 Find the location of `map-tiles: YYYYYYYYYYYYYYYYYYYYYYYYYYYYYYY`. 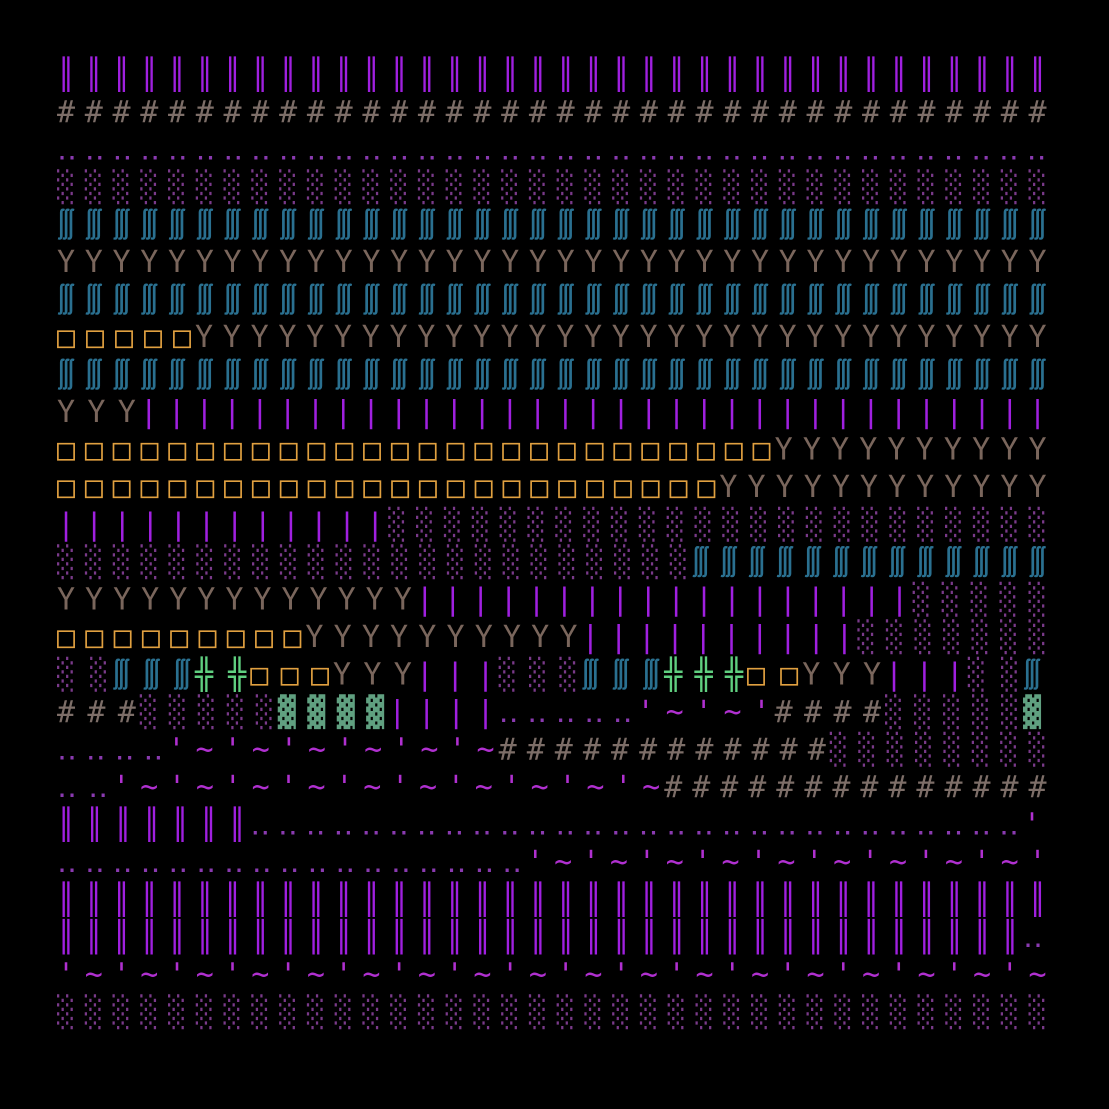

map-tiles: YYYYYYYYYYYYYYYYYYYYYYYYYYYYYYY is located at coordinates (621, 337).